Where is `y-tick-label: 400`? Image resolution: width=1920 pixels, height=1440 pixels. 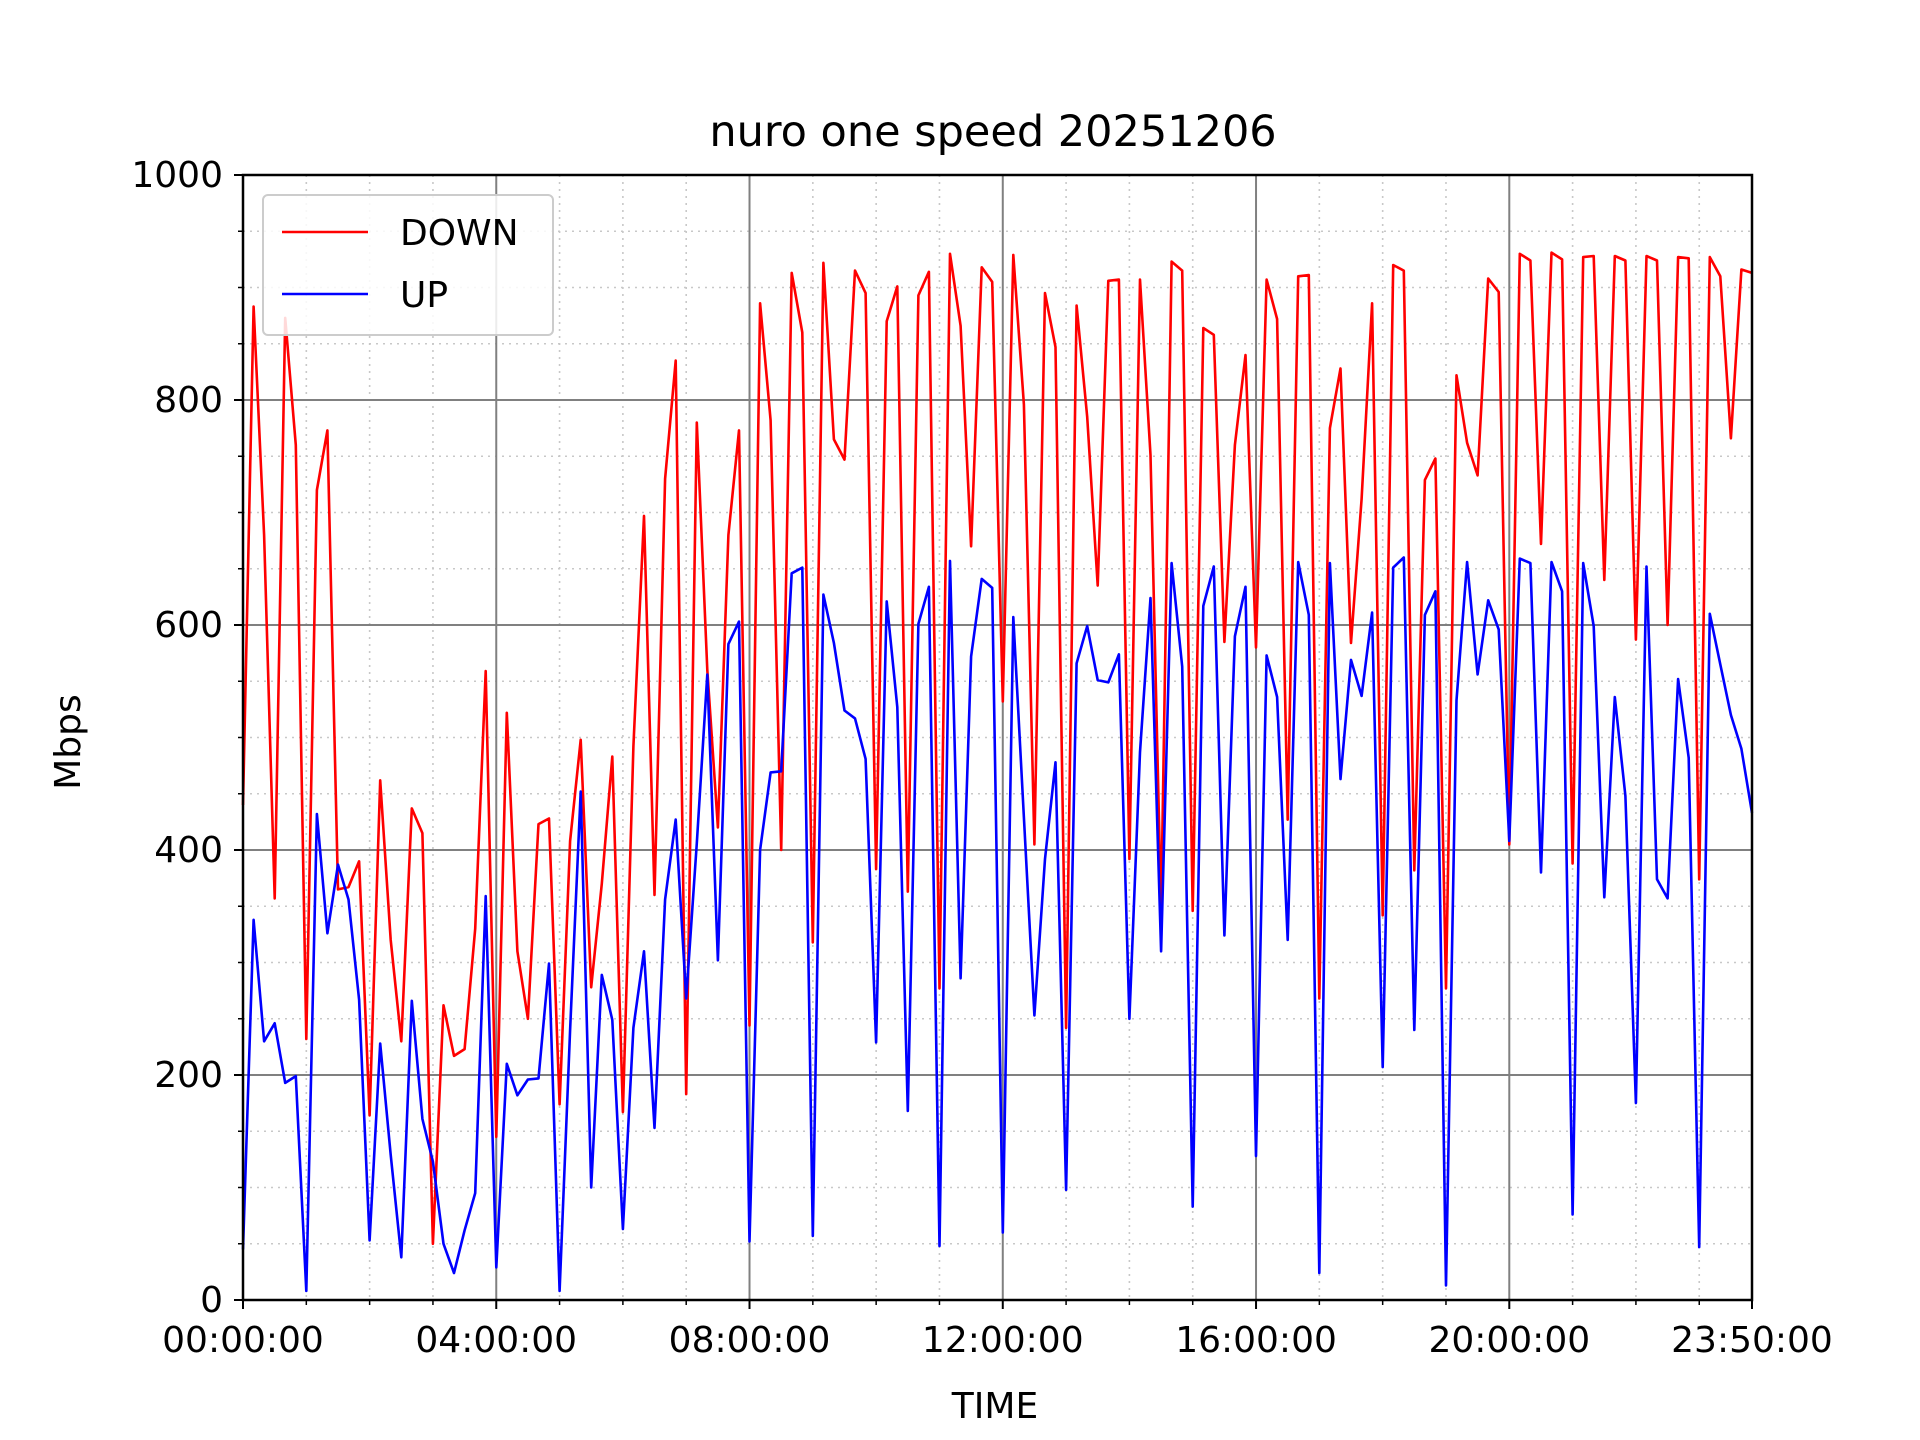
y-tick-label: 400 is located at coordinates (188, 850).